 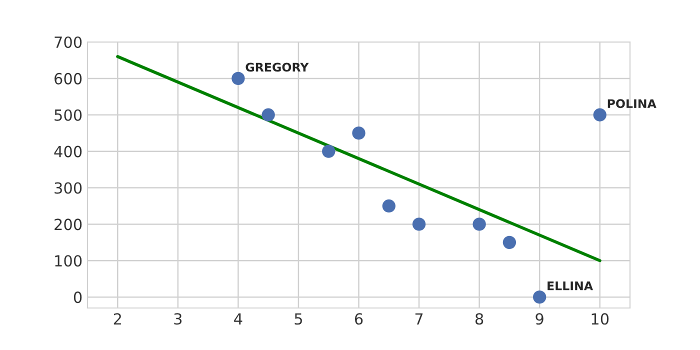 What do you see at coordinates (419, 318) in the screenshot?
I see `x-tick-label: 7` at bounding box center [419, 318].